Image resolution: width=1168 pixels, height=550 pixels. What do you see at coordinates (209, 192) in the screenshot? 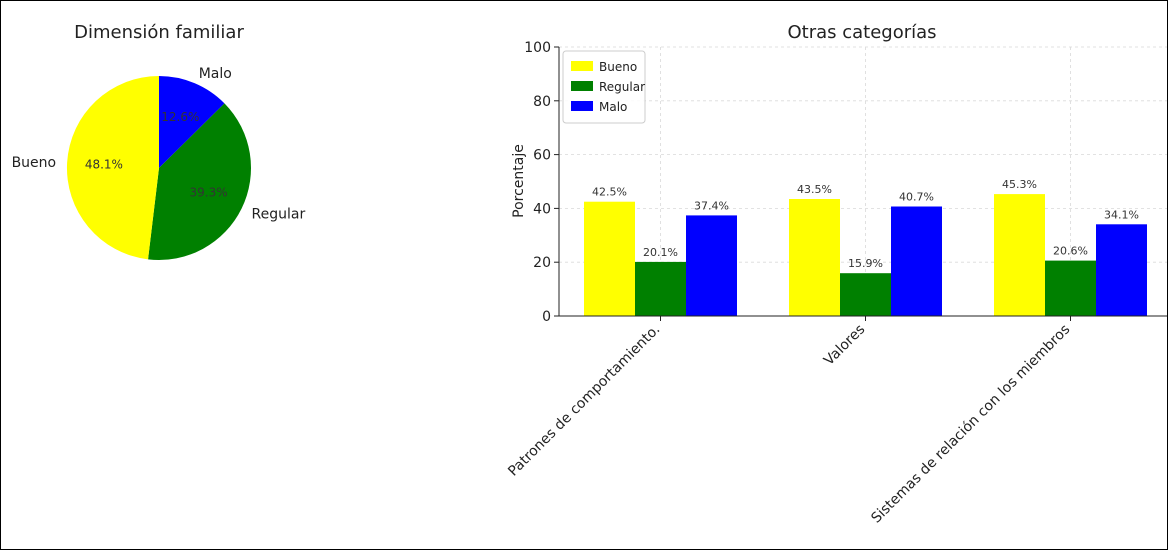
I see `pie-value-label-regular: 39.3%` at bounding box center [209, 192].